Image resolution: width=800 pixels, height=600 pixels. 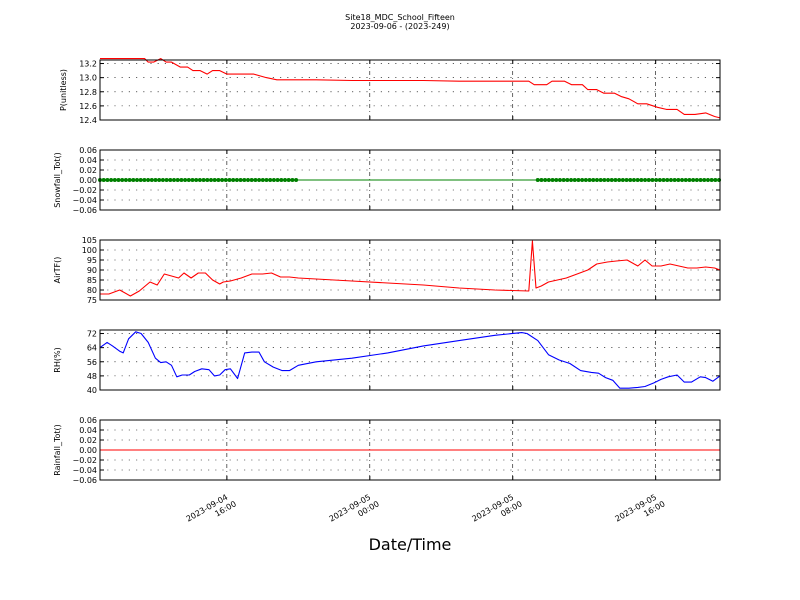 What do you see at coordinates (57, 180) in the screenshot?
I see `y-axis-label: Snowfall_Tot()` at bounding box center [57, 180].